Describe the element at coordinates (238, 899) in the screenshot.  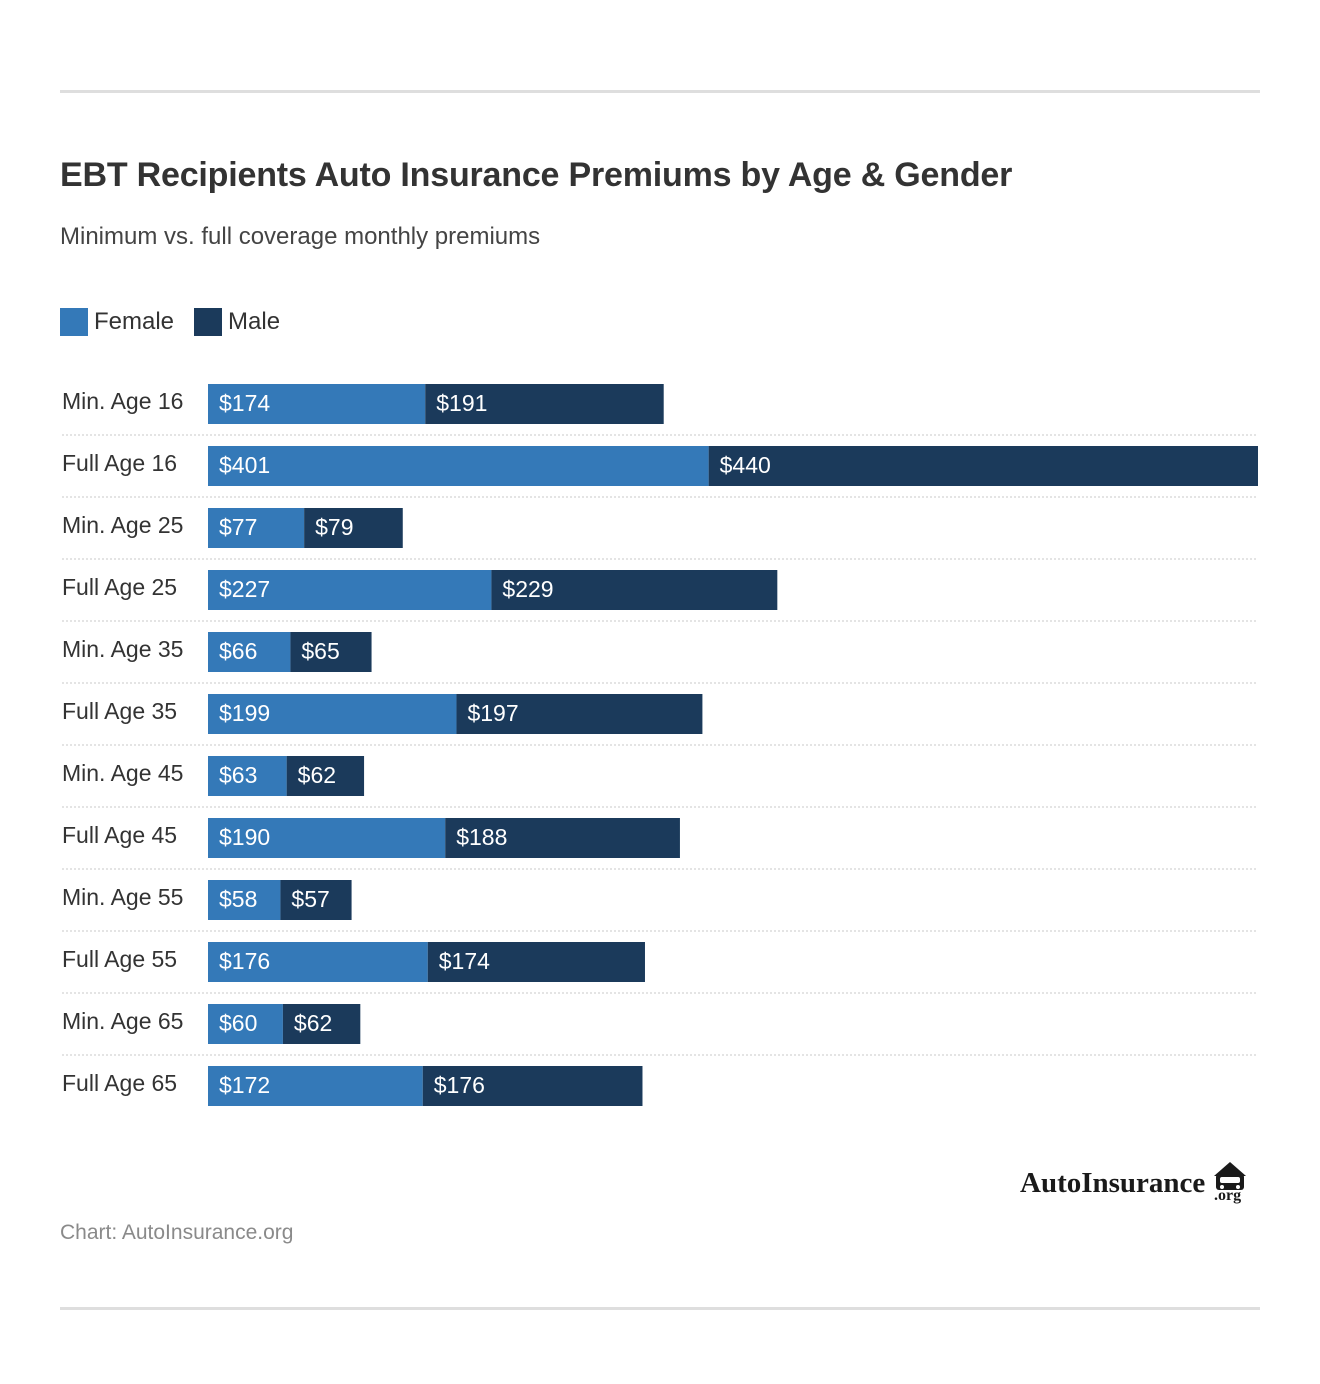
I see `data-label-female-min-age-55: $58` at that location.